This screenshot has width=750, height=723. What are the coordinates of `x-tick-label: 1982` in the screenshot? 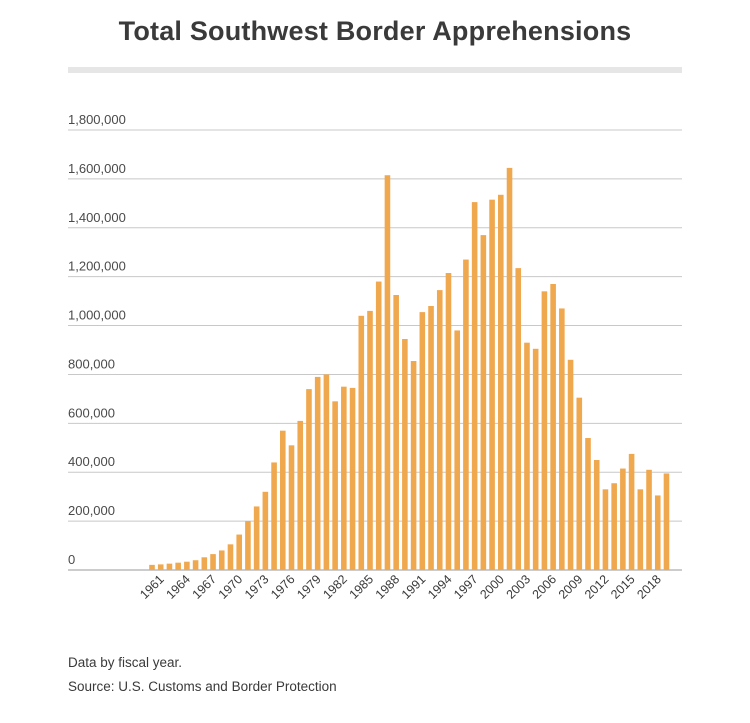 It's located at (335, 587).